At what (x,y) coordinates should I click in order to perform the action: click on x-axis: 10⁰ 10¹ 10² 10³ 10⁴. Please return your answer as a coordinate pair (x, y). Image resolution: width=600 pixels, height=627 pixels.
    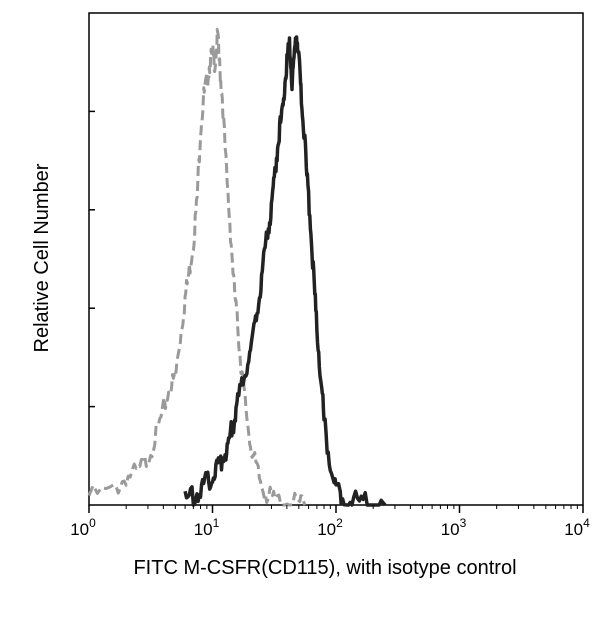
    Looking at the image, I should click on (330, 522).